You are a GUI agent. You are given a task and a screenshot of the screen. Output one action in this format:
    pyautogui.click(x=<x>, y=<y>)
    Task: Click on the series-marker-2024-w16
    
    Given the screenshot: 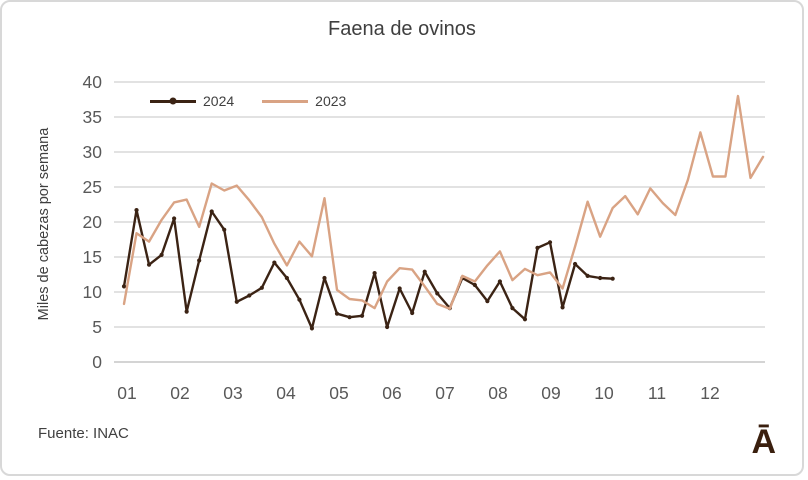 What is the action you would take?
    pyautogui.click(x=312, y=328)
    